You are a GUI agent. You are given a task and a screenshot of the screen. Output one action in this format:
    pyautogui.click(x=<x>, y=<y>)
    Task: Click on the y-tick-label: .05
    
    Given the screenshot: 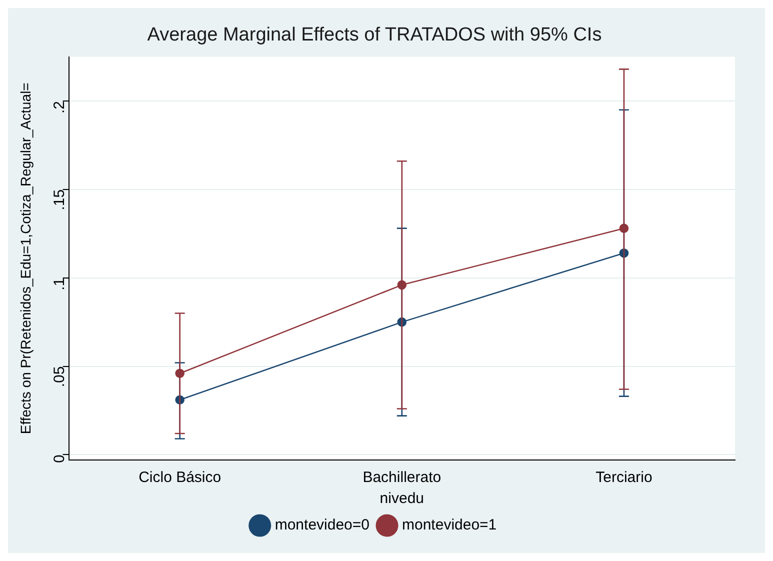 What is the action you would take?
    pyautogui.click(x=59, y=377)
    